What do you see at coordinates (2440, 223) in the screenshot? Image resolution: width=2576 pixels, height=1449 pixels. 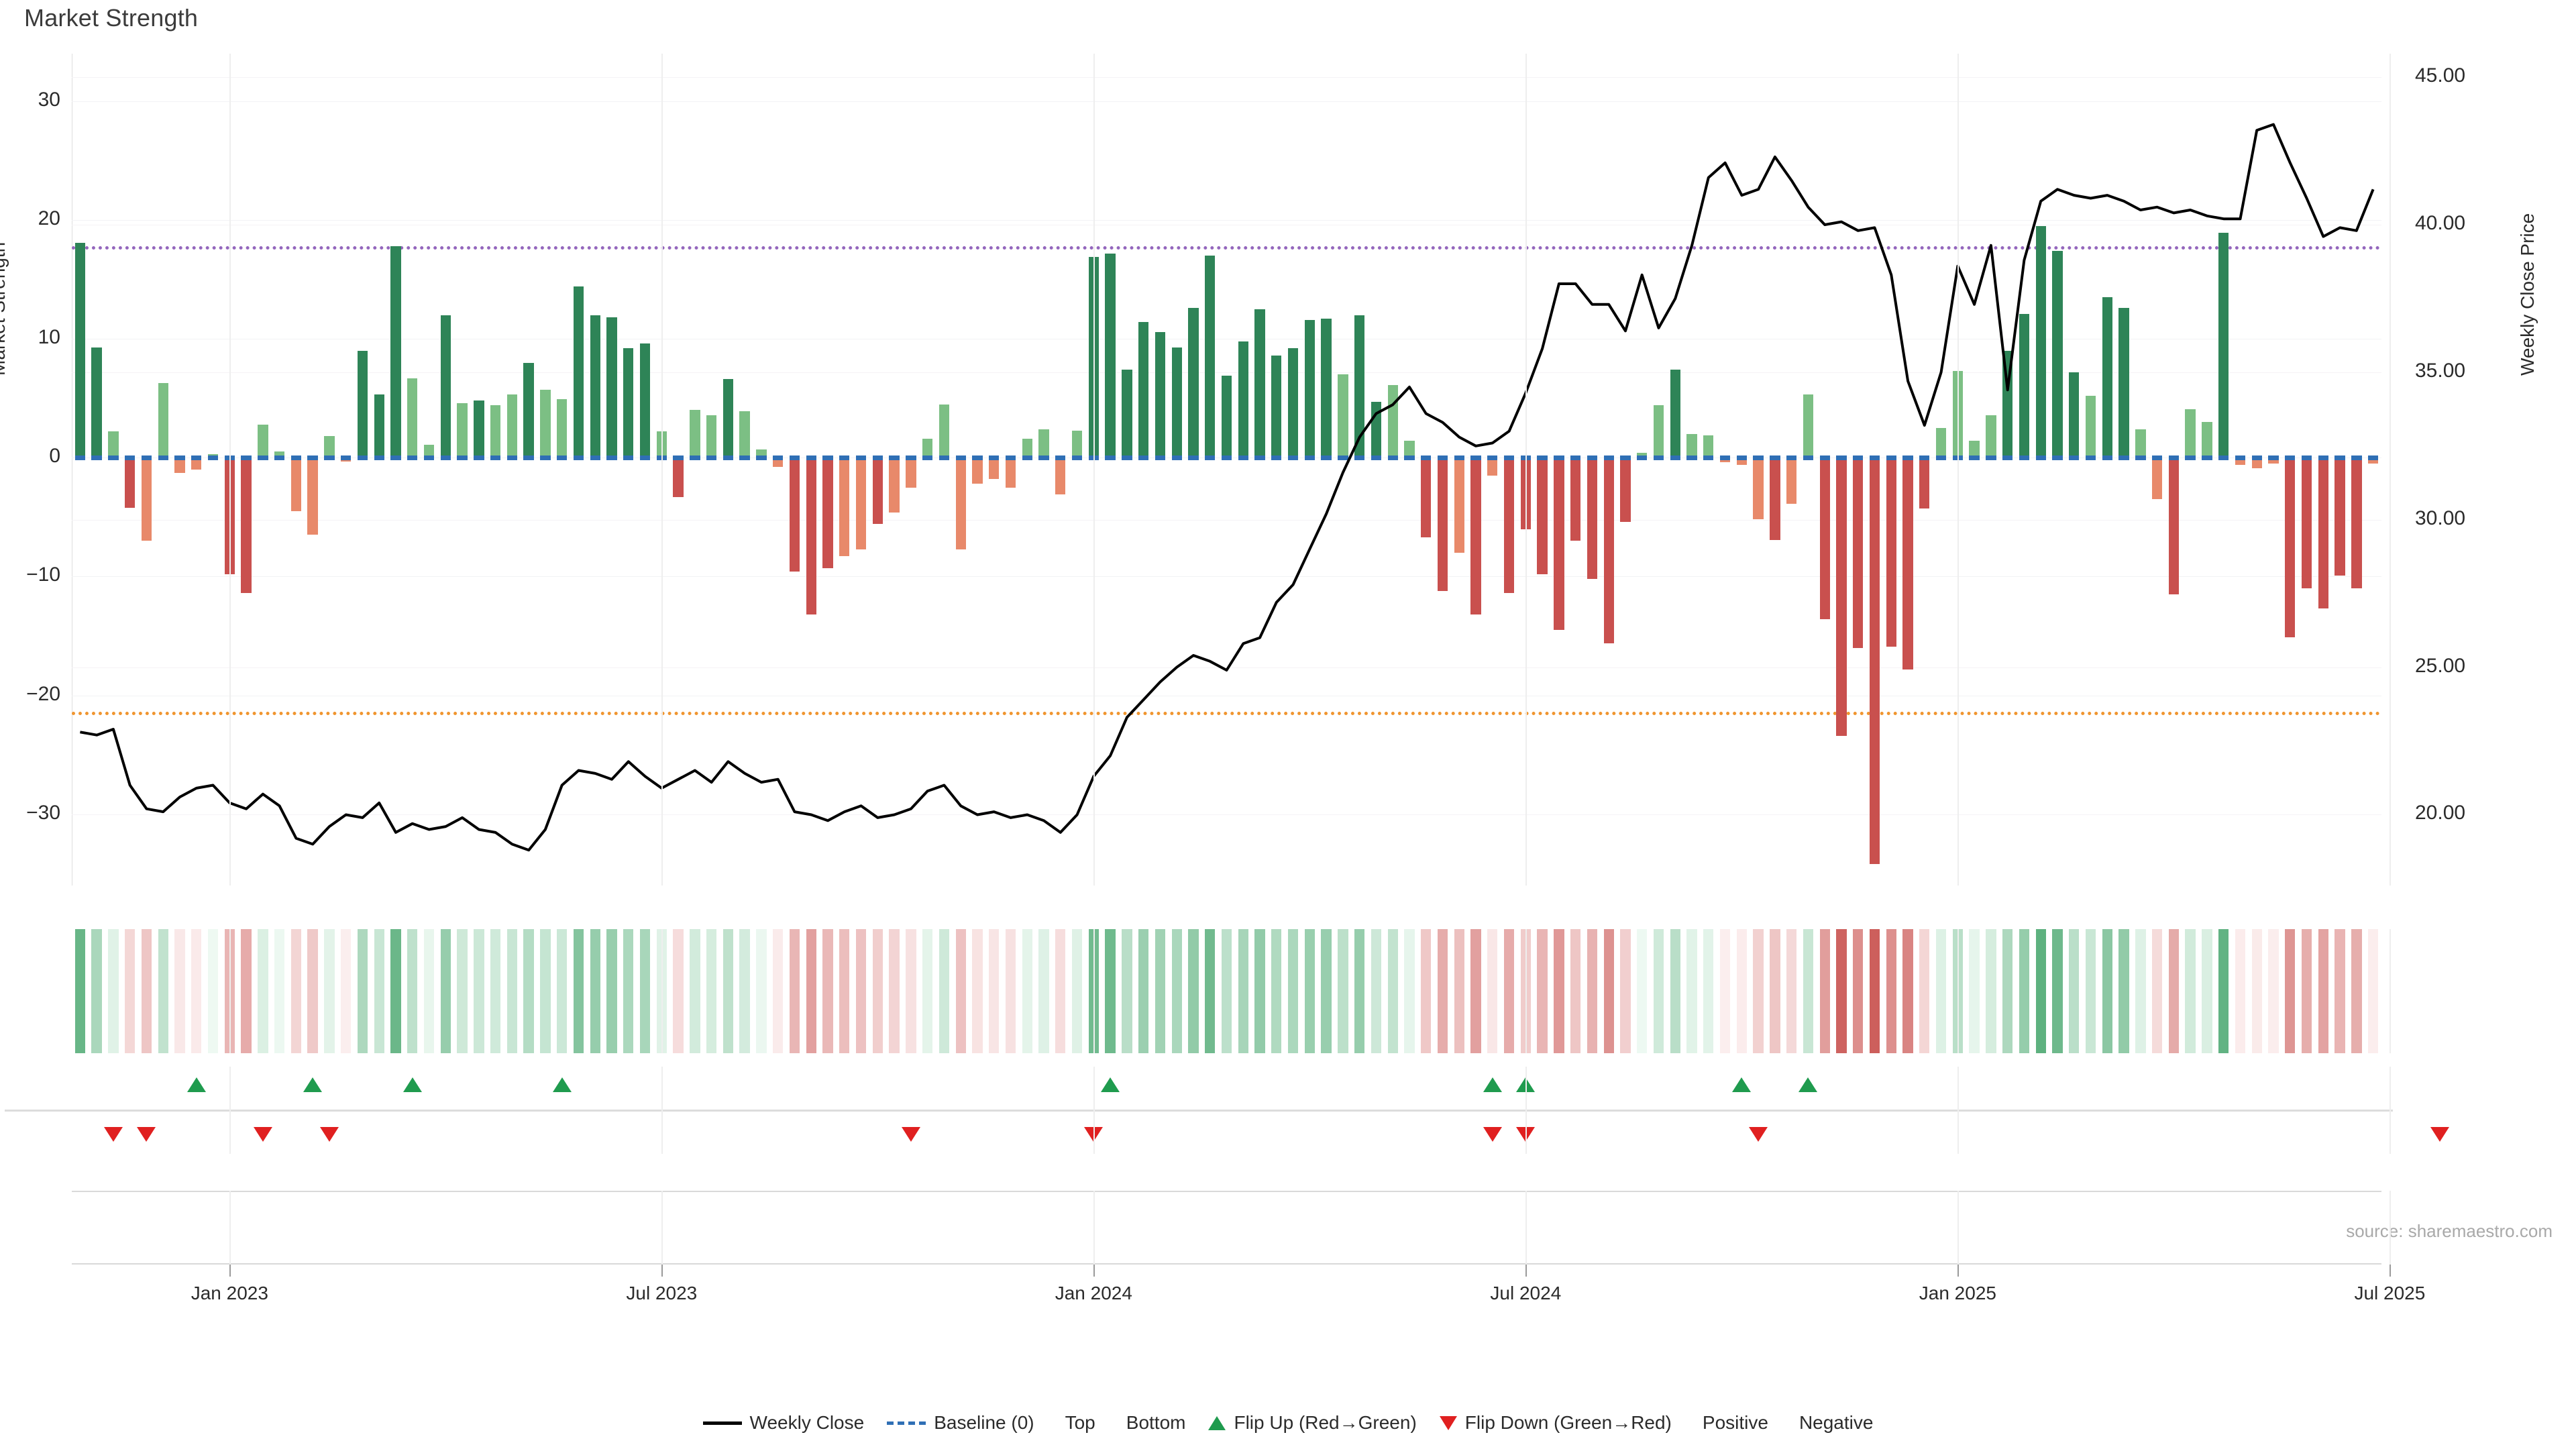 I see `y-tick-right: 40.00` at bounding box center [2440, 223].